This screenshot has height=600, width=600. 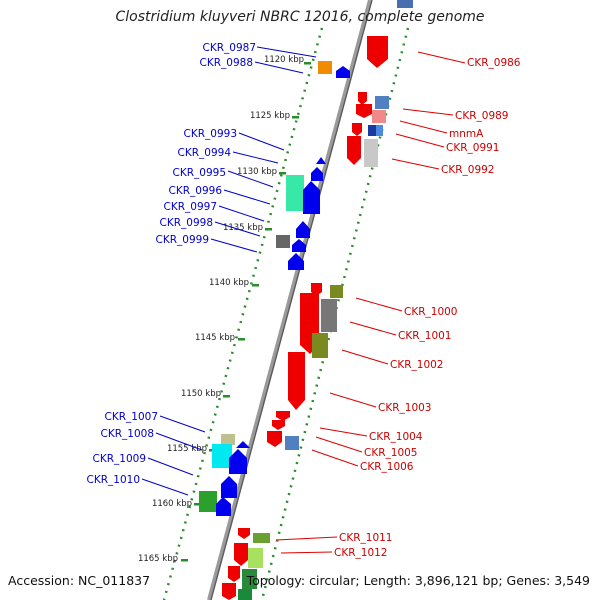 What do you see at coordinates (387, 467) in the screenshot?
I see `gene-label: CKR_1006` at bounding box center [387, 467].